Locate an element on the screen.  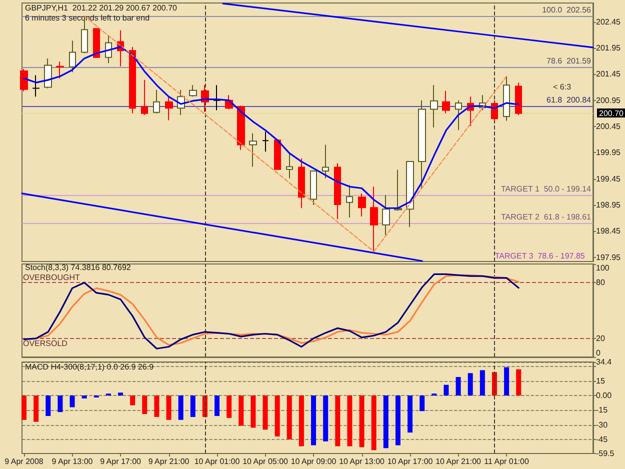
y-tick-label: 199.45 is located at coordinates (609, 179).